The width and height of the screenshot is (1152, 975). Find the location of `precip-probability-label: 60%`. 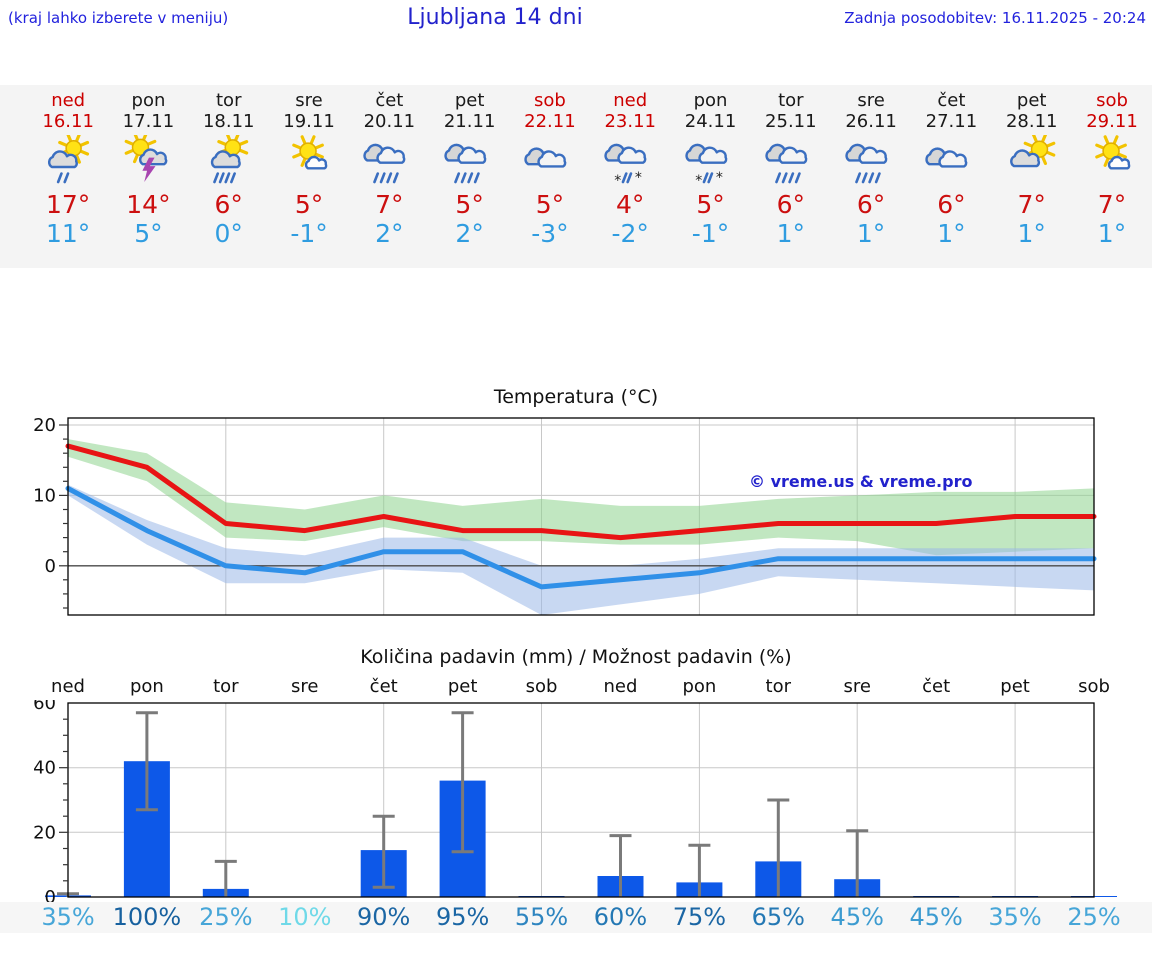

precip-probability-label: 60% is located at coordinates (620, 917).